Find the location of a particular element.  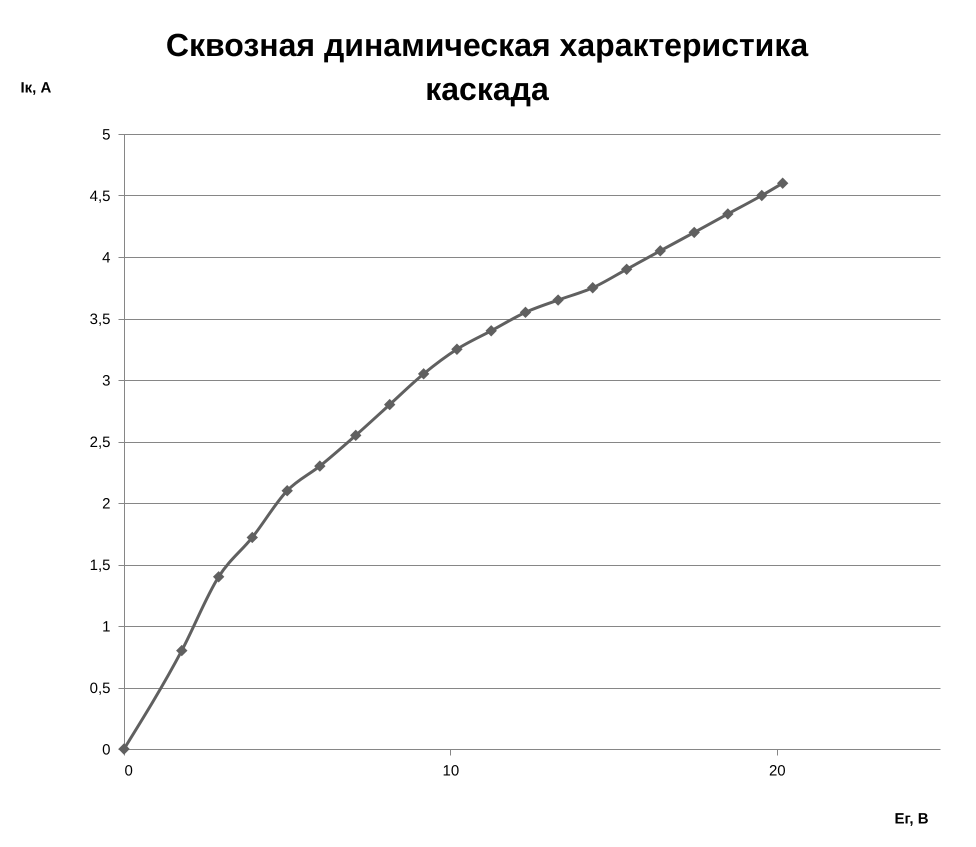

x-tick-label: 10 is located at coordinates (451, 771).